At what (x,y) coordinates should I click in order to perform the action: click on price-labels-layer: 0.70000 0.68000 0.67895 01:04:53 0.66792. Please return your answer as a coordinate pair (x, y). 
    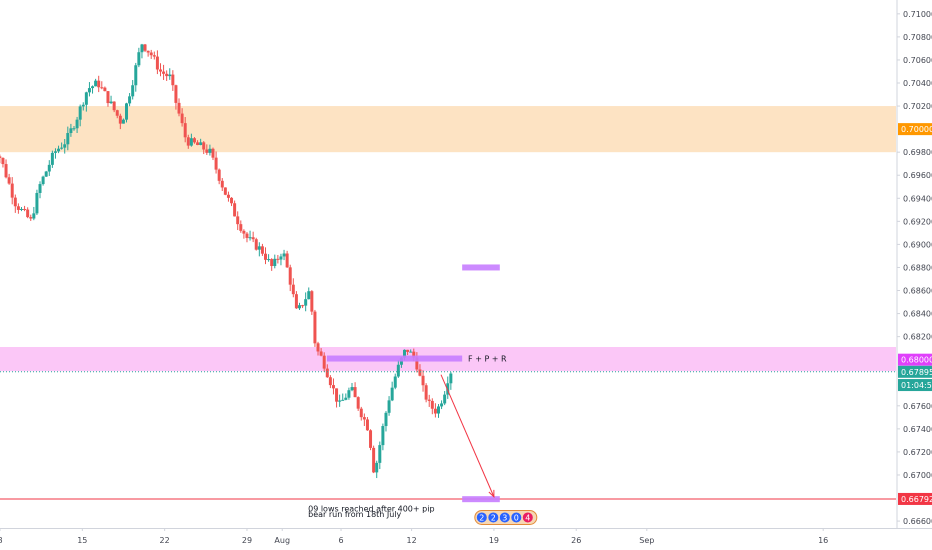
    Looking at the image, I should click on (915, 314).